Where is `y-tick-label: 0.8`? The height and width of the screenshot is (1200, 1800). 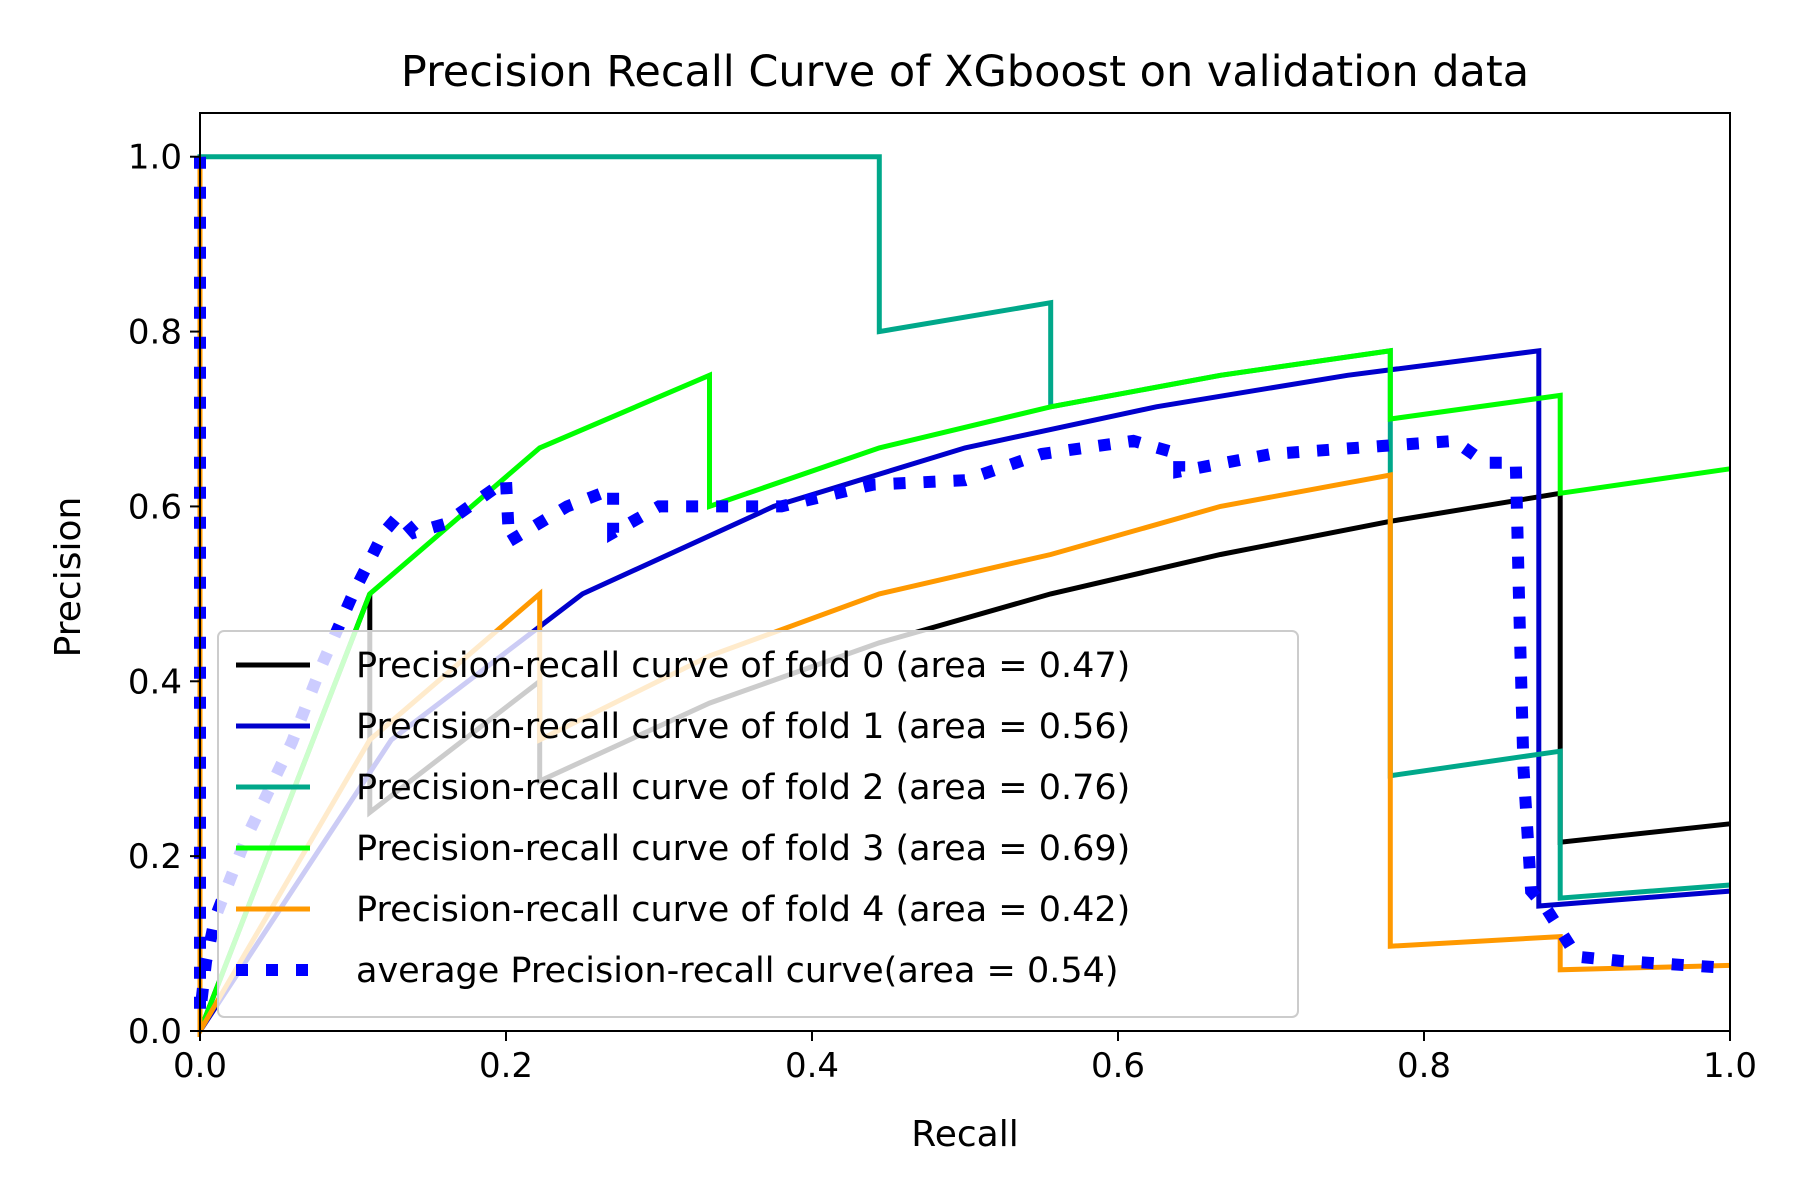
y-tick-label: 0.8 is located at coordinates (155, 333).